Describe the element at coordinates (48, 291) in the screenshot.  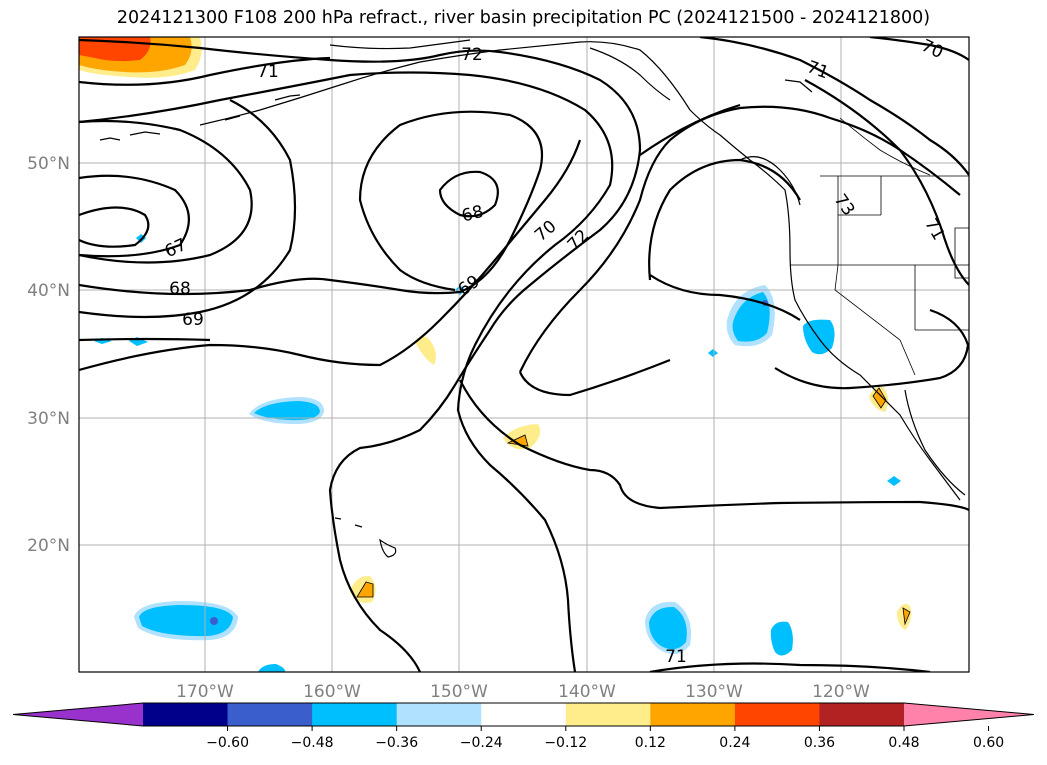
I see `lat-label: 40°N` at that location.